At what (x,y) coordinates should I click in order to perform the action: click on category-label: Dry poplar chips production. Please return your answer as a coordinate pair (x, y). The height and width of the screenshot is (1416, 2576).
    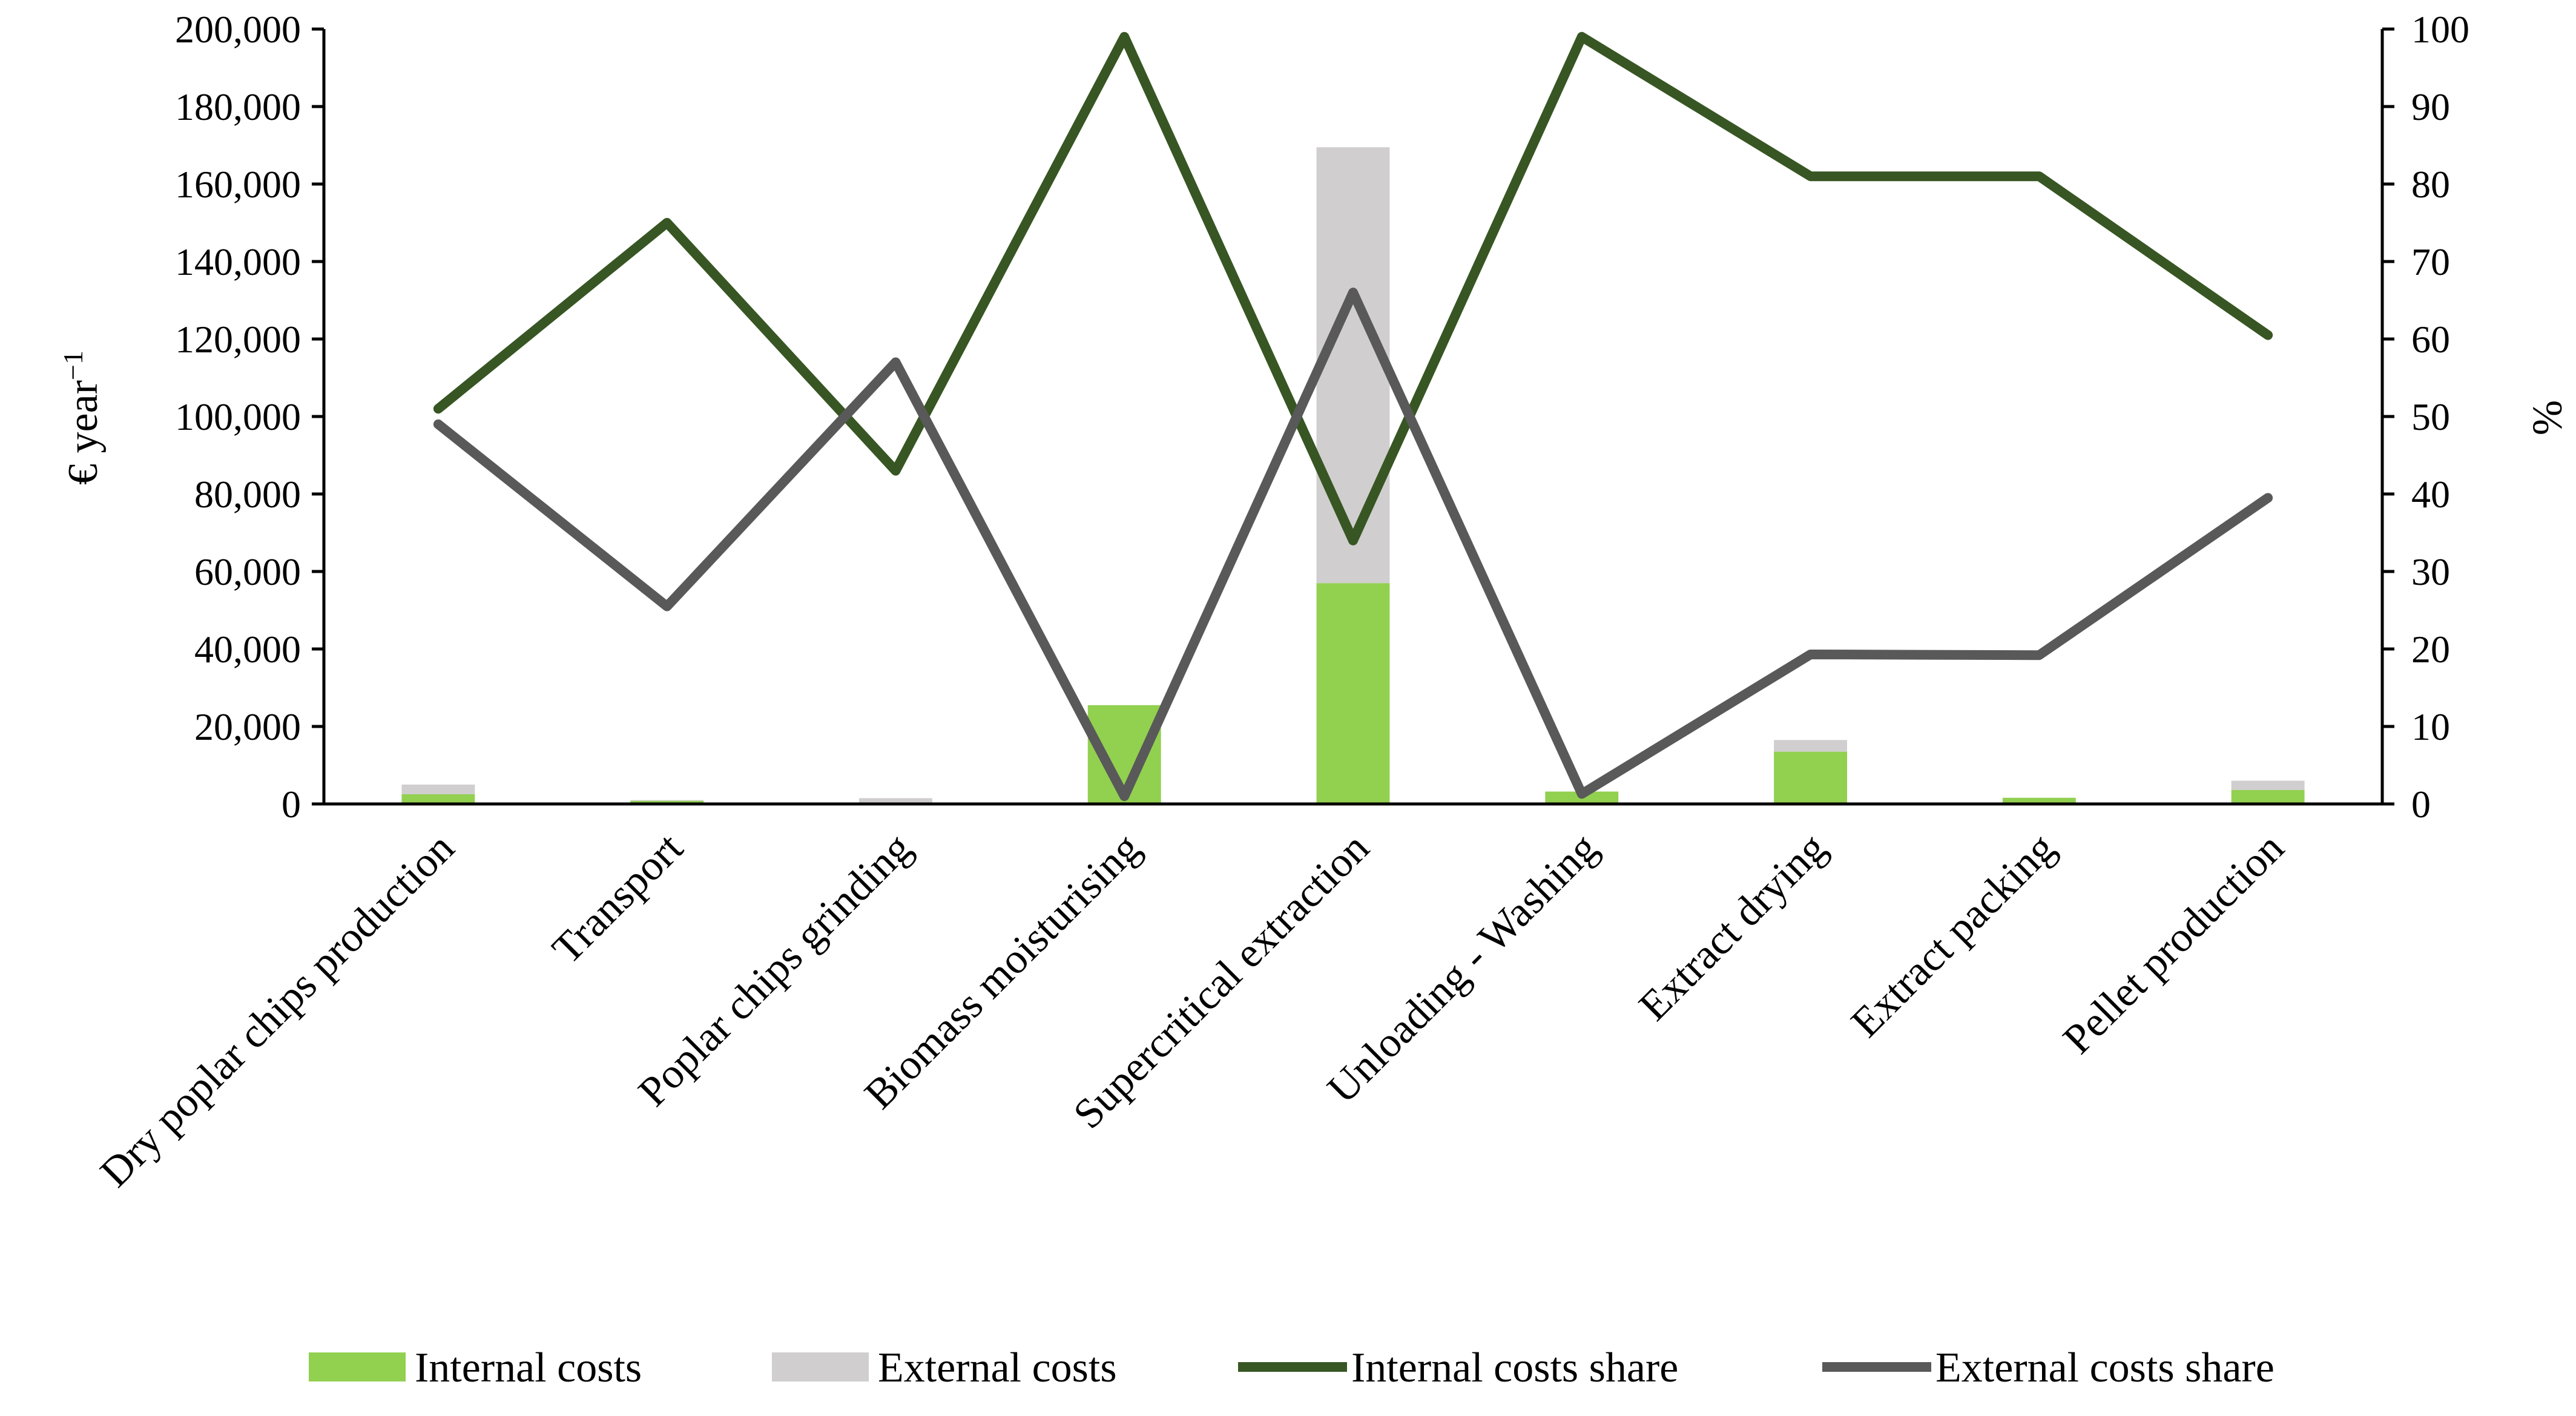
    Looking at the image, I should click on (277, 1010).